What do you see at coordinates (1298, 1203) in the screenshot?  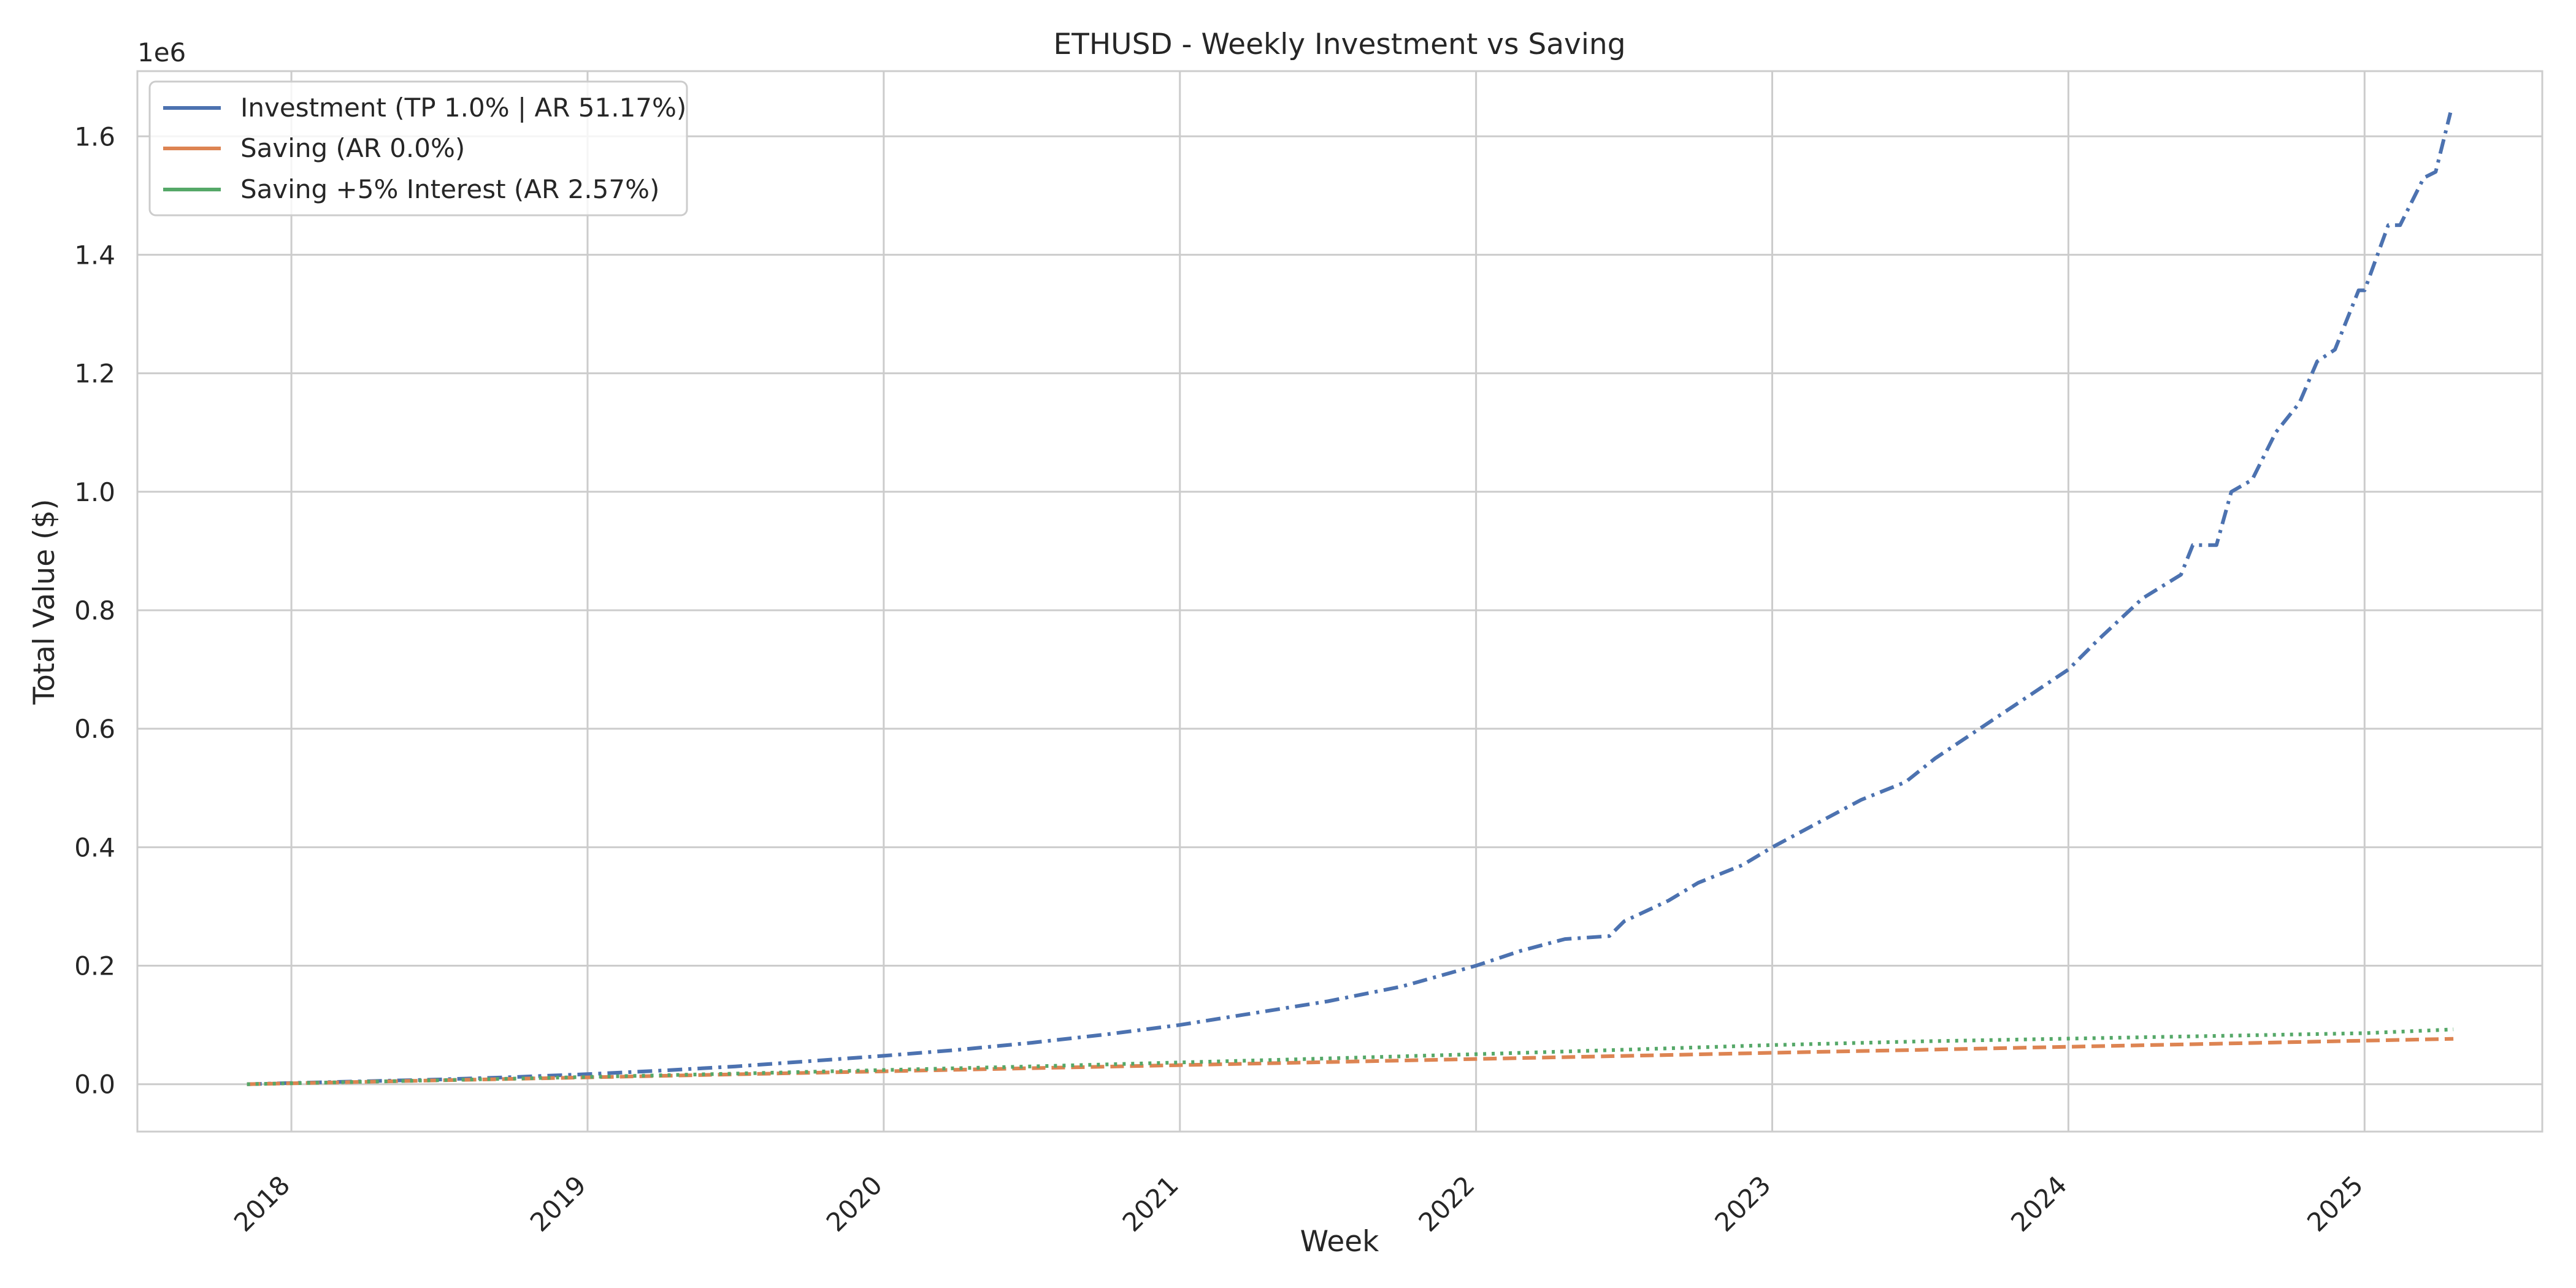 I see `x-tick-labels: 2018 2019 2020 2021 2022 2023 2024 2025` at bounding box center [1298, 1203].